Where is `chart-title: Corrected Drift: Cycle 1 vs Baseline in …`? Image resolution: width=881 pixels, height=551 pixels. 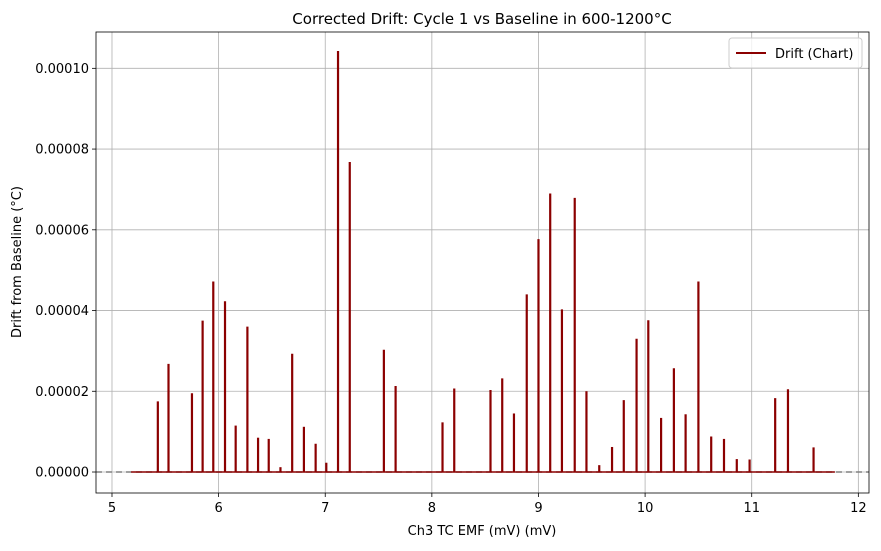
chart-title: Corrected Drift: Cycle 1 vs Baseline in … is located at coordinates (481, 19).